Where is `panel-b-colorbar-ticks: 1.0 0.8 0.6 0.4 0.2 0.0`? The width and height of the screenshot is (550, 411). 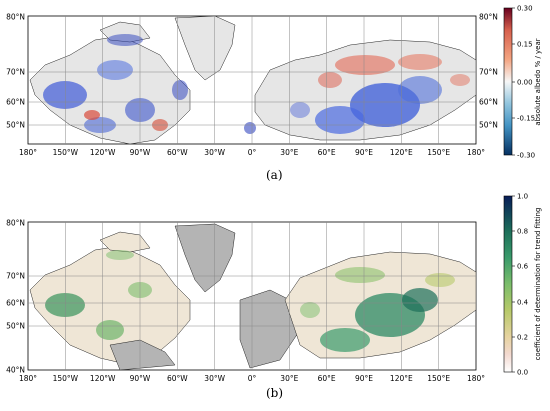
panel-b-colorbar-ticks: 1.0 0.8 0.6 0.4 0.2 0.0 is located at coordinates (520, 285).